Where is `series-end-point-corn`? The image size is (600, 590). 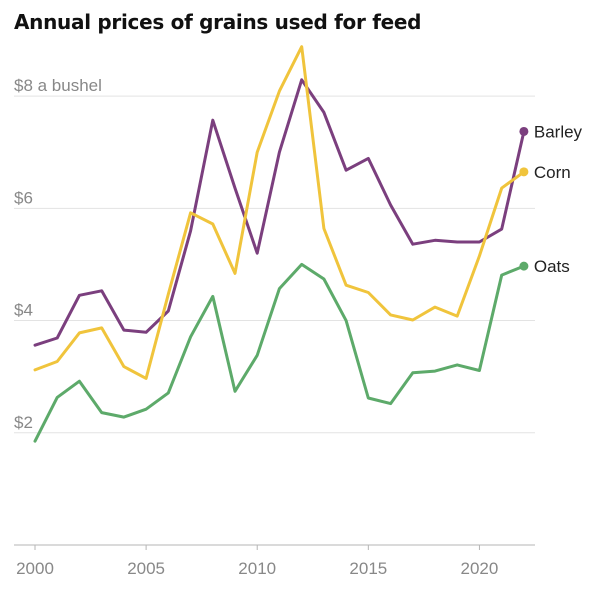 series-end-point-corn is located at coordinates (524, 172).